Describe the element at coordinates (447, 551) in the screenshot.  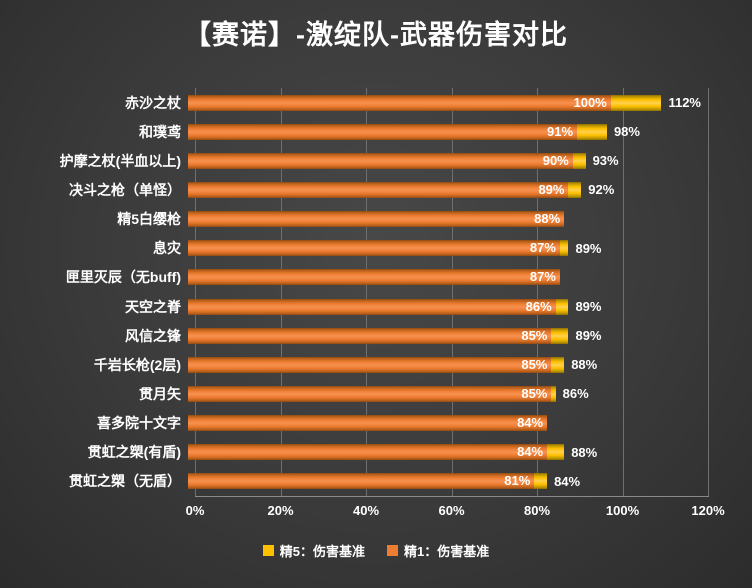
I see `legend-label: 精1：伤害基准` at that location.